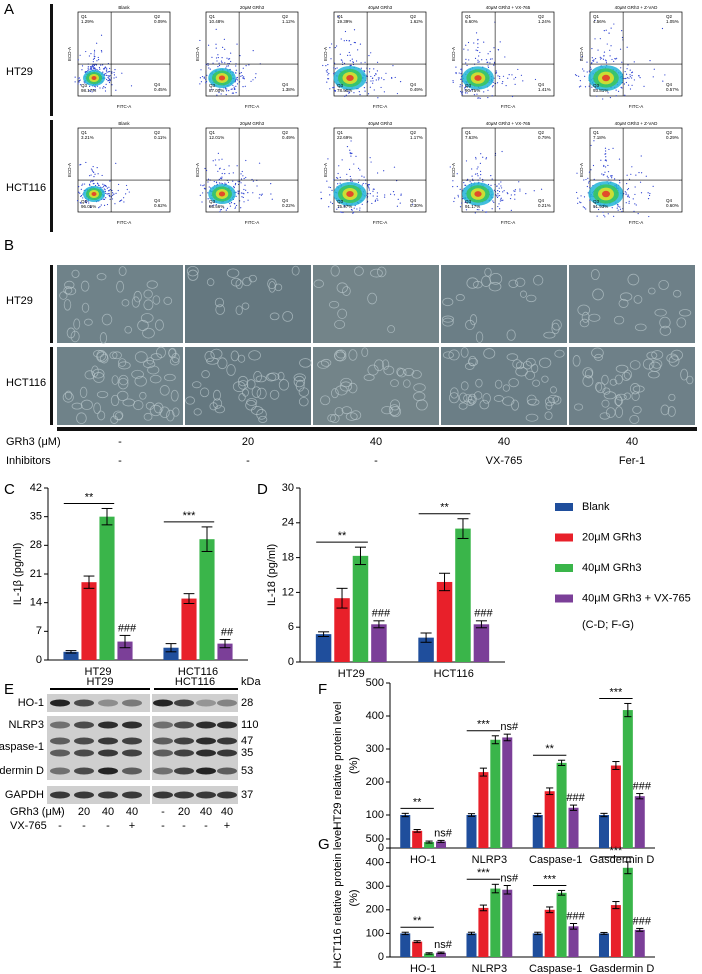 The width and height of the screenshot is (702, 974). Describe the element at coordinates (28, 826) in the screenshot. I see `condition-label: VX-765` at that location.